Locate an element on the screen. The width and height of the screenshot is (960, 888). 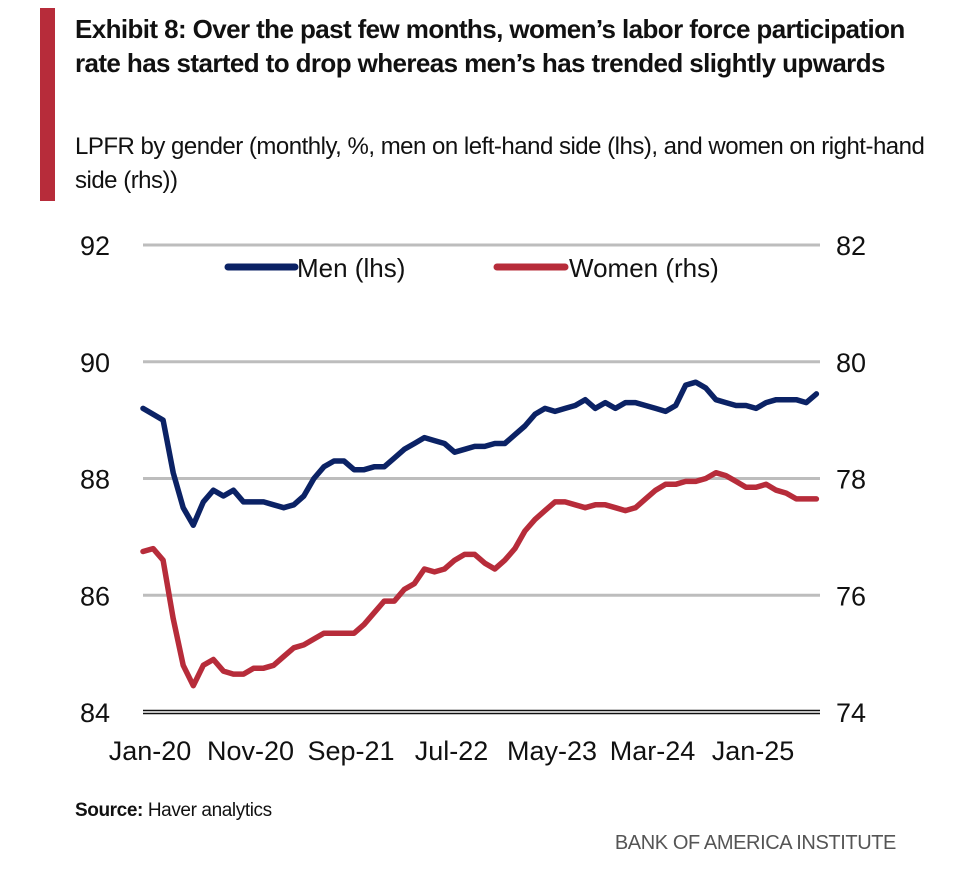
legend-label-men: Men (lhs) is located at coordinates (351, 268).